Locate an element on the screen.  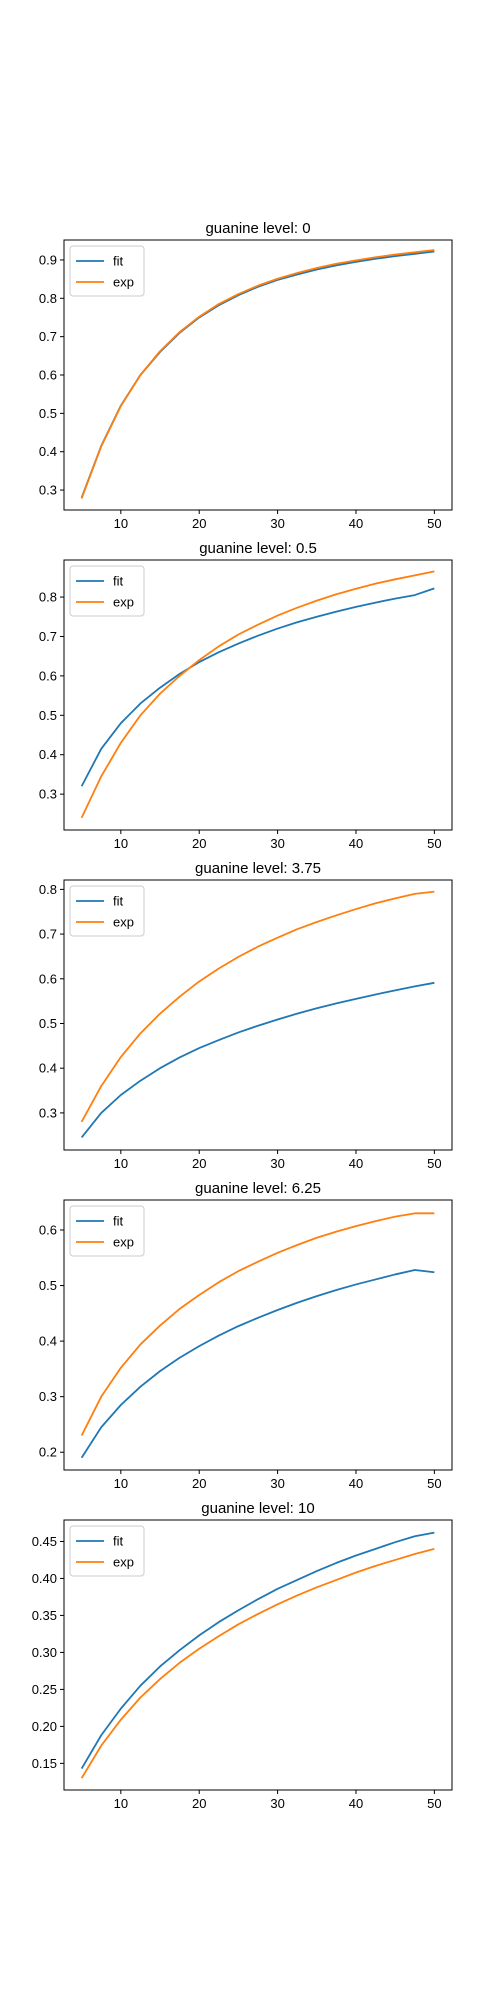
y-tick-label: 0.15 is located at coordinates (44, 1763).